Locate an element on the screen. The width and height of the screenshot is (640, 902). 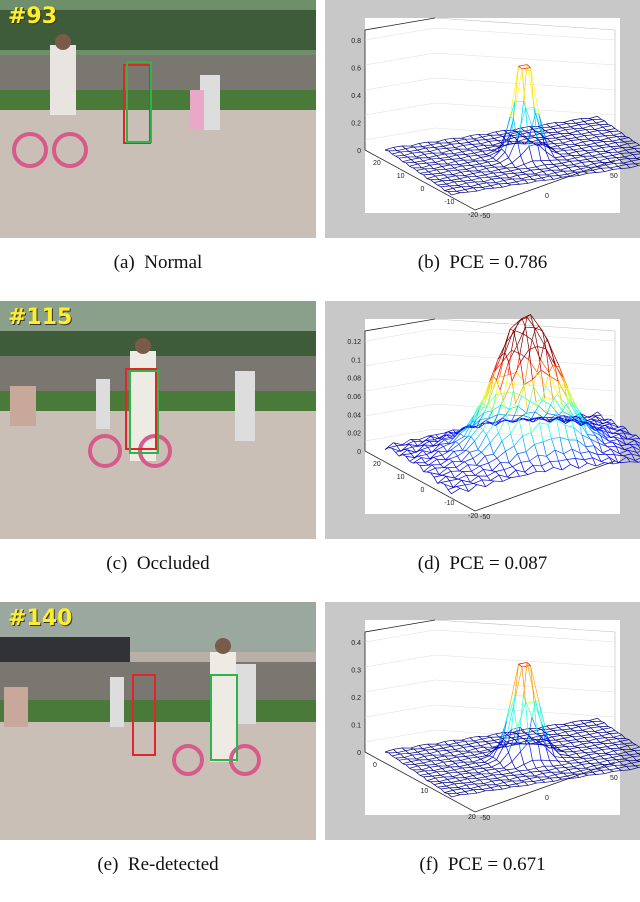
tracking-frame-photo: #115 is located at coordinates (158, 420).